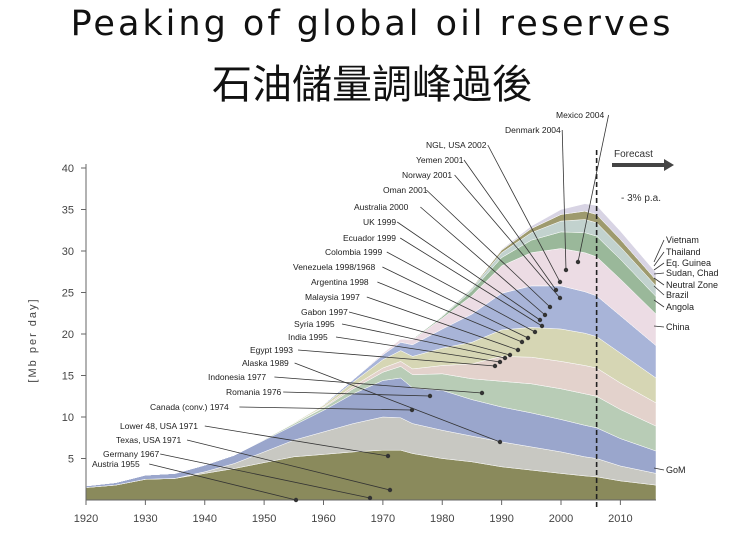 Image resolution: width=744 pixels, height=534 pixels. I want to click on peak-annotation-label: Romania 1976, so click(254, 392).